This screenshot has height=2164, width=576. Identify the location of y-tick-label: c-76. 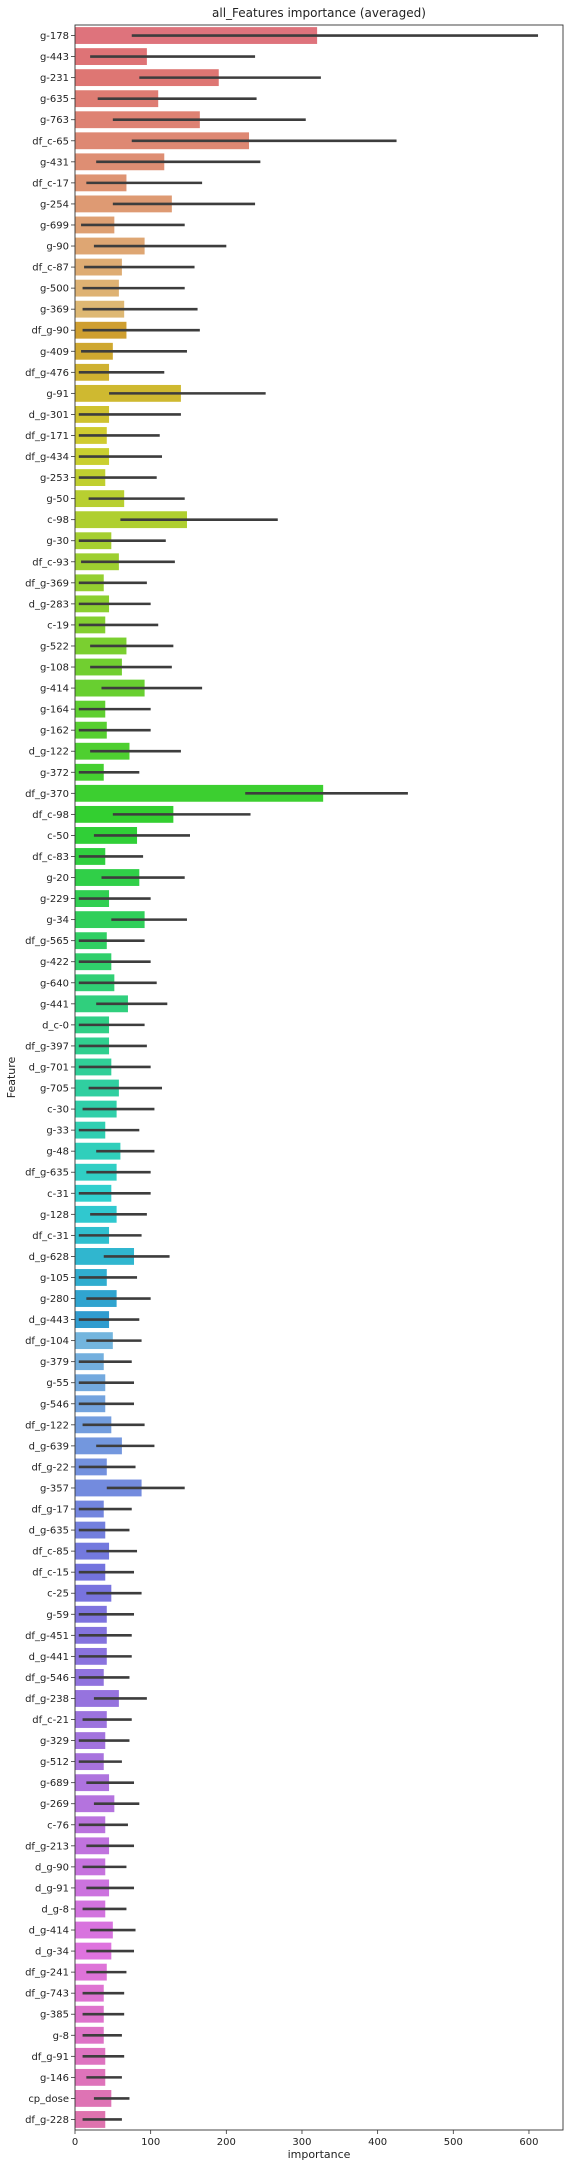
(58, 1825).